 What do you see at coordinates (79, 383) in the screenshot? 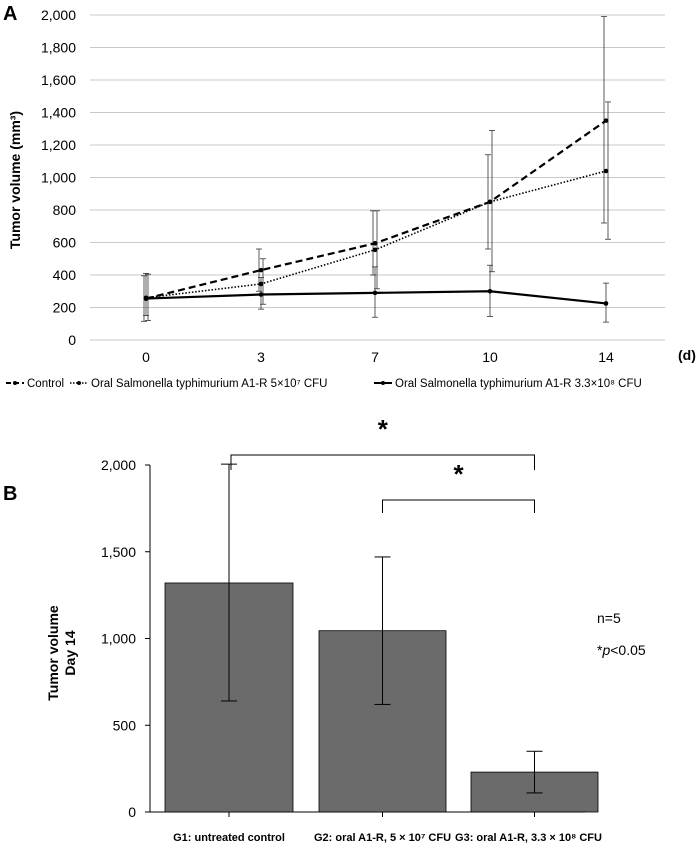
I see `legend-marker-low-dose` at bounding box center [79, 383].